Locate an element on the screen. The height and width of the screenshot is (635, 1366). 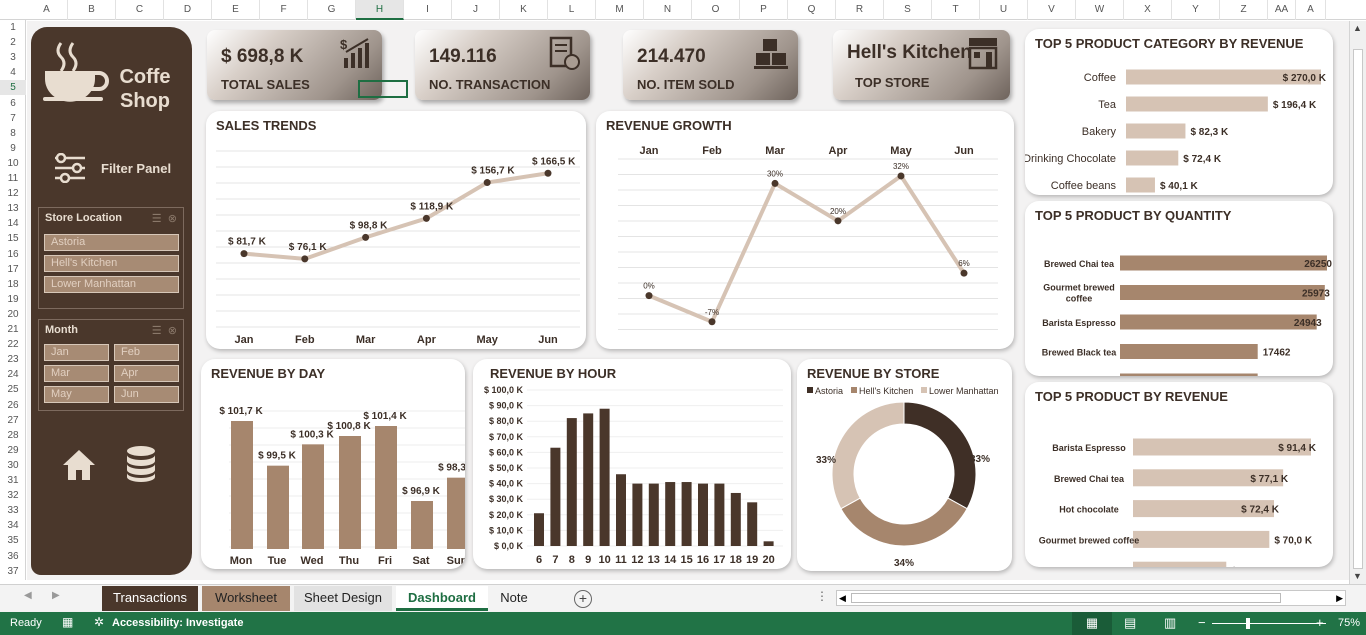
row-header: 37 is located at coordinates (13, 571).